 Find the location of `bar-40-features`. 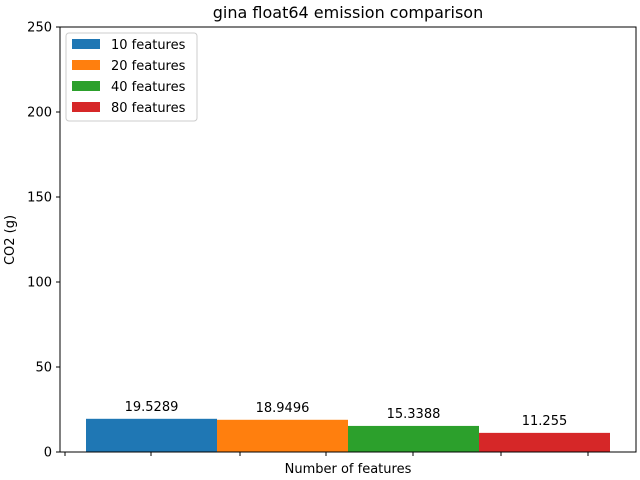

bar-40-features is located at coordinates (413, 438).